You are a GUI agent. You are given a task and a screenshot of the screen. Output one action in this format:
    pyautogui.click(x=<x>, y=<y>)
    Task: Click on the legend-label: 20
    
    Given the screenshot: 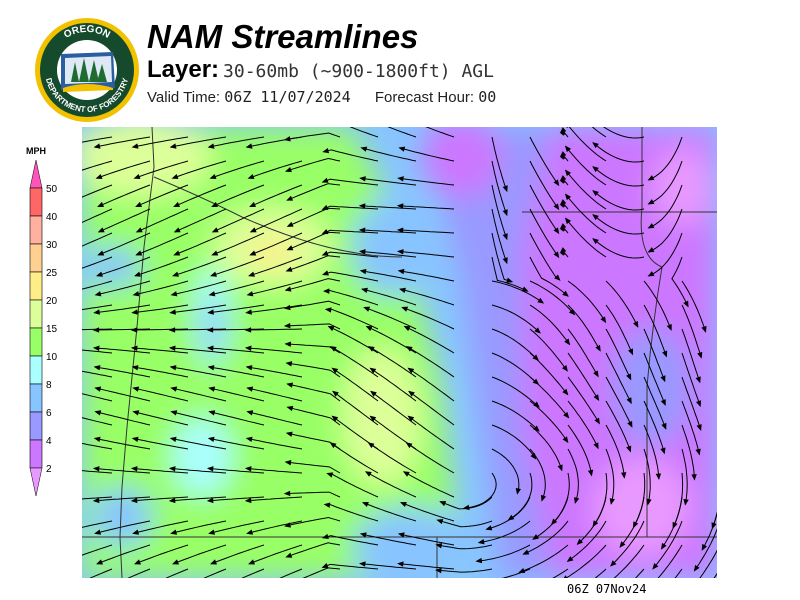 What is the action you would take?
    pyautogui.click(x=52, y=301)
    